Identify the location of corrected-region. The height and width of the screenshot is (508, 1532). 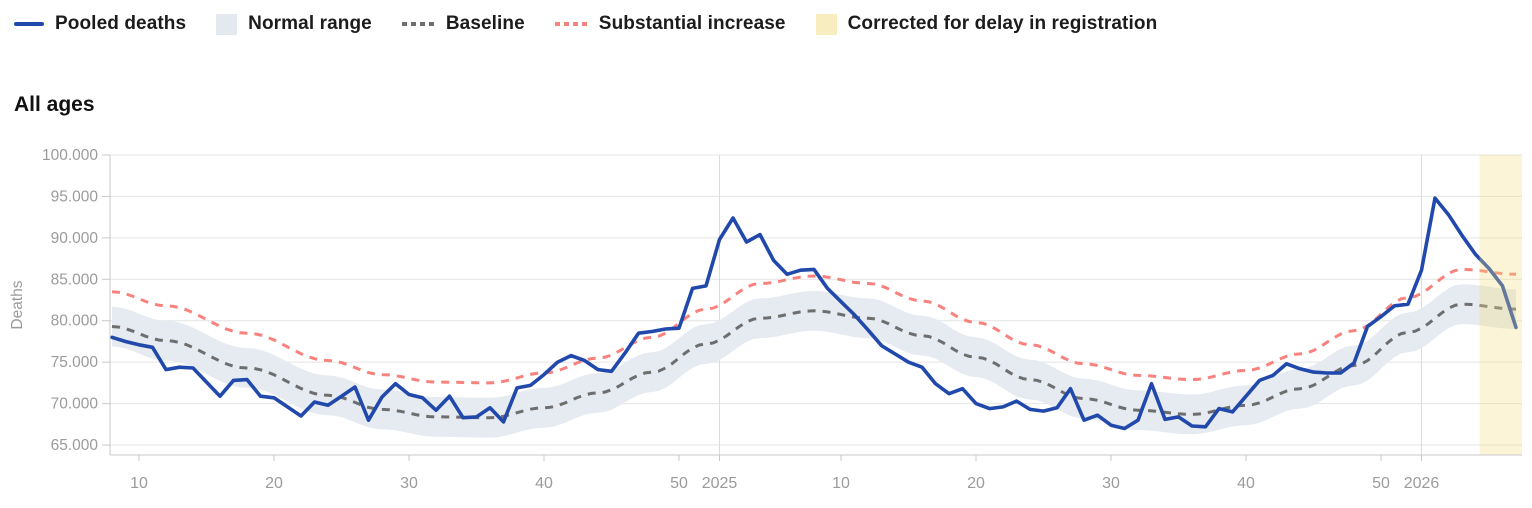
(1500, 305).